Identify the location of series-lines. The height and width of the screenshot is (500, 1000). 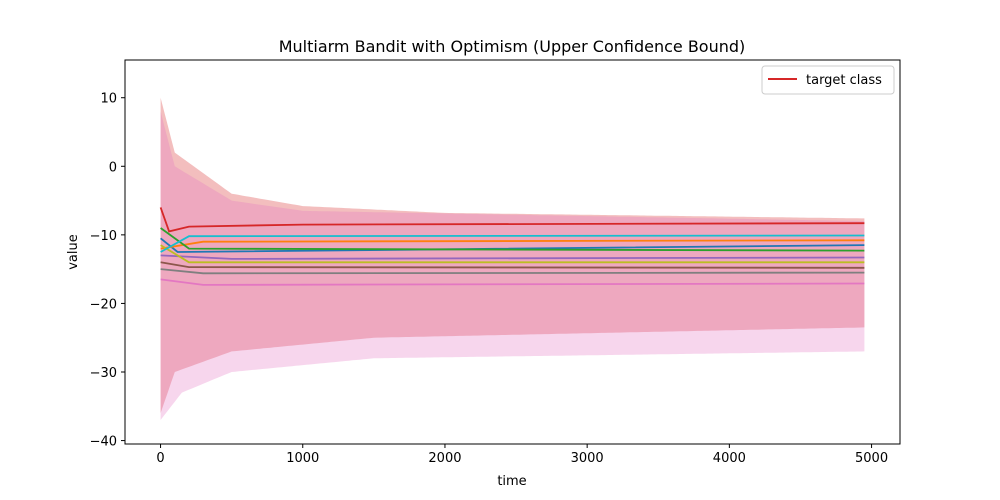
(512, 246).